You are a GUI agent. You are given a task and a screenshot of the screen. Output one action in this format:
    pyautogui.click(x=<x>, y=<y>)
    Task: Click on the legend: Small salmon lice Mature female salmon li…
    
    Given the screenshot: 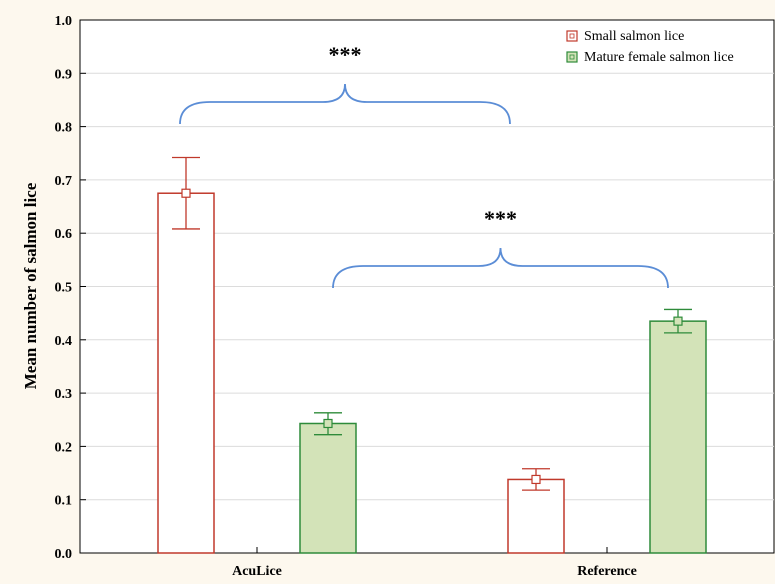 What is the action you would take?
    pyautogui.click(x=650, y=47)
    